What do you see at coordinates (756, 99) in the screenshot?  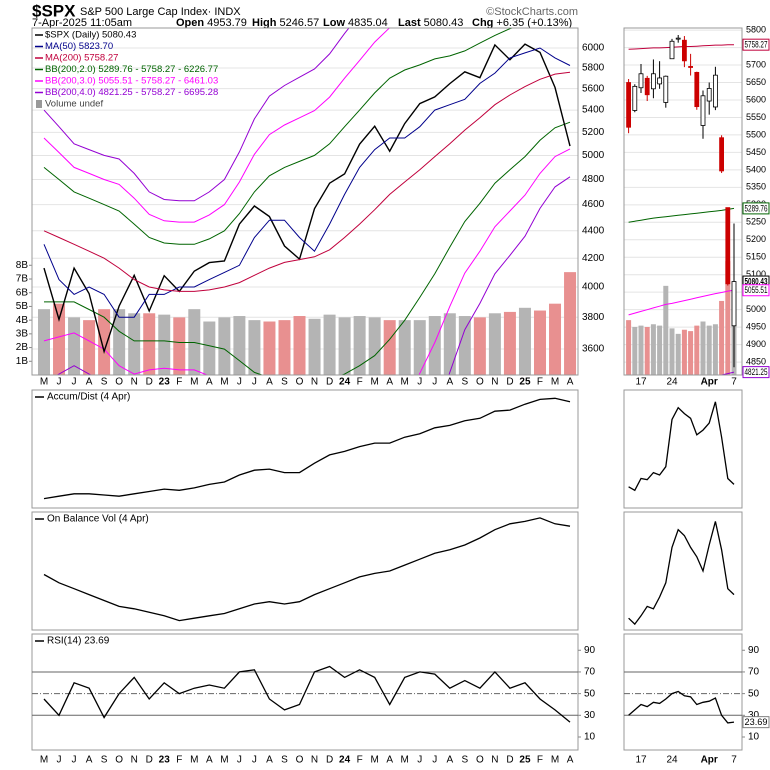 I see `y-tick-label: 5600` at bounding box center [756, 99].